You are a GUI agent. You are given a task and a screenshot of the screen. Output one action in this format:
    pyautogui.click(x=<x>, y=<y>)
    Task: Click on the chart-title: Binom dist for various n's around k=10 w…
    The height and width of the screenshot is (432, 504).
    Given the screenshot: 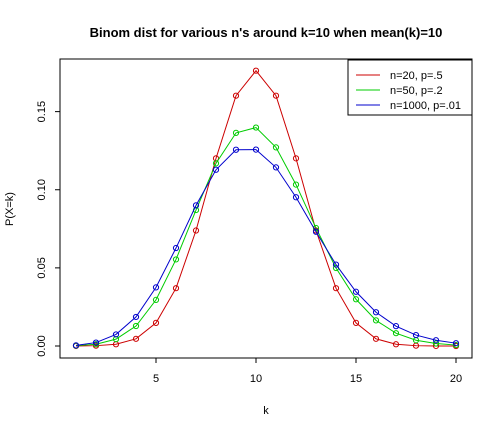 What is the action you would take?
    pyautogui.click(x=266, y=32)
    